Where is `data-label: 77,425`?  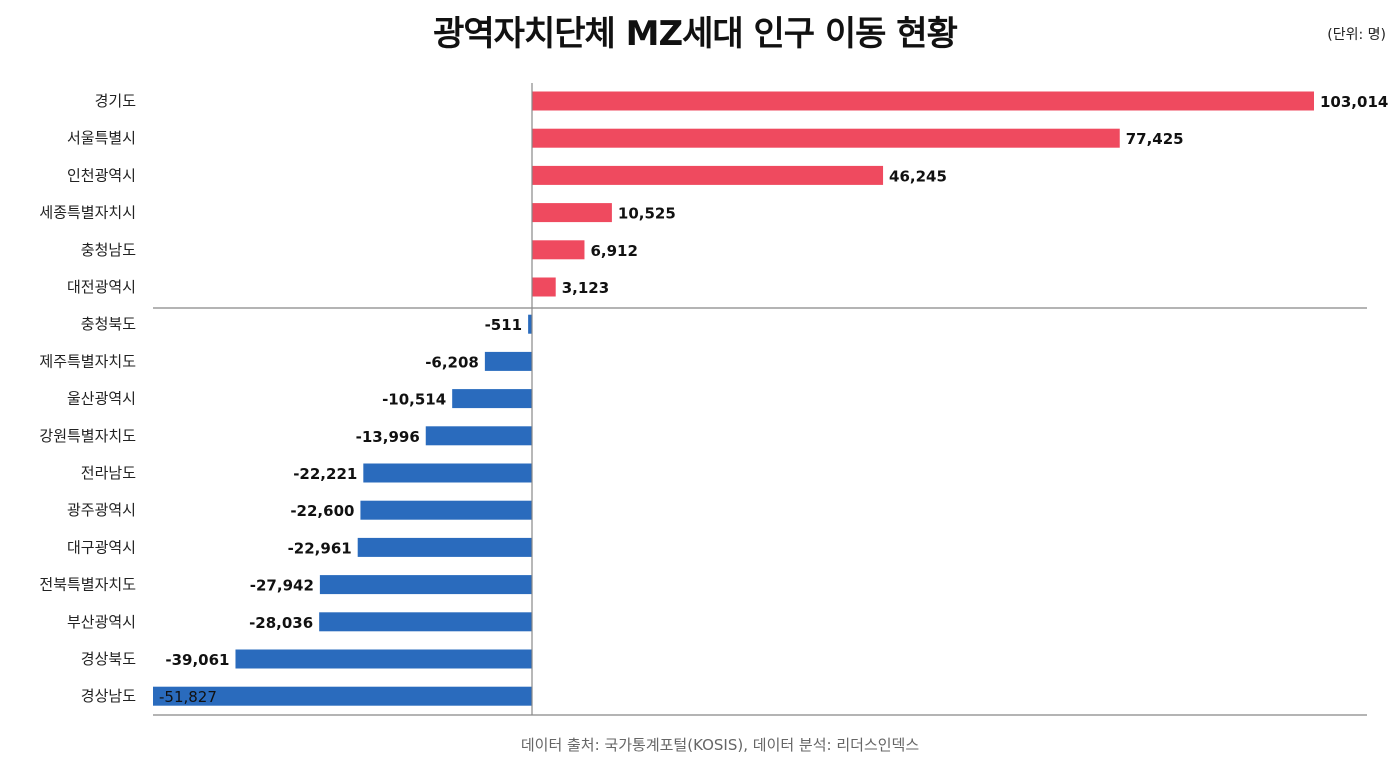 data-label: 77,425 is located at coordinates (1155, 139).